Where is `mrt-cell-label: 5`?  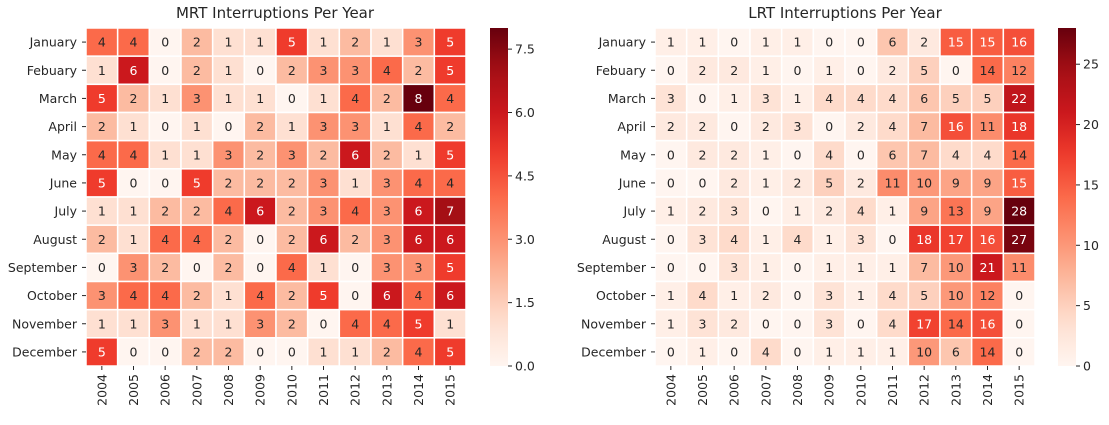
mrt-cell-label: 5 is located at coordinates (450, 70).